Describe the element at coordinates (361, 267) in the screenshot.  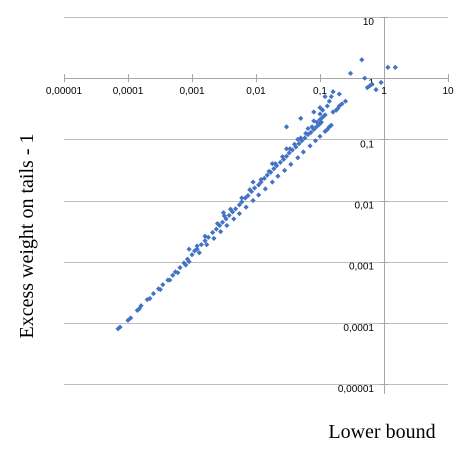
I see `y-tick-label-2: 0,001` at that location.